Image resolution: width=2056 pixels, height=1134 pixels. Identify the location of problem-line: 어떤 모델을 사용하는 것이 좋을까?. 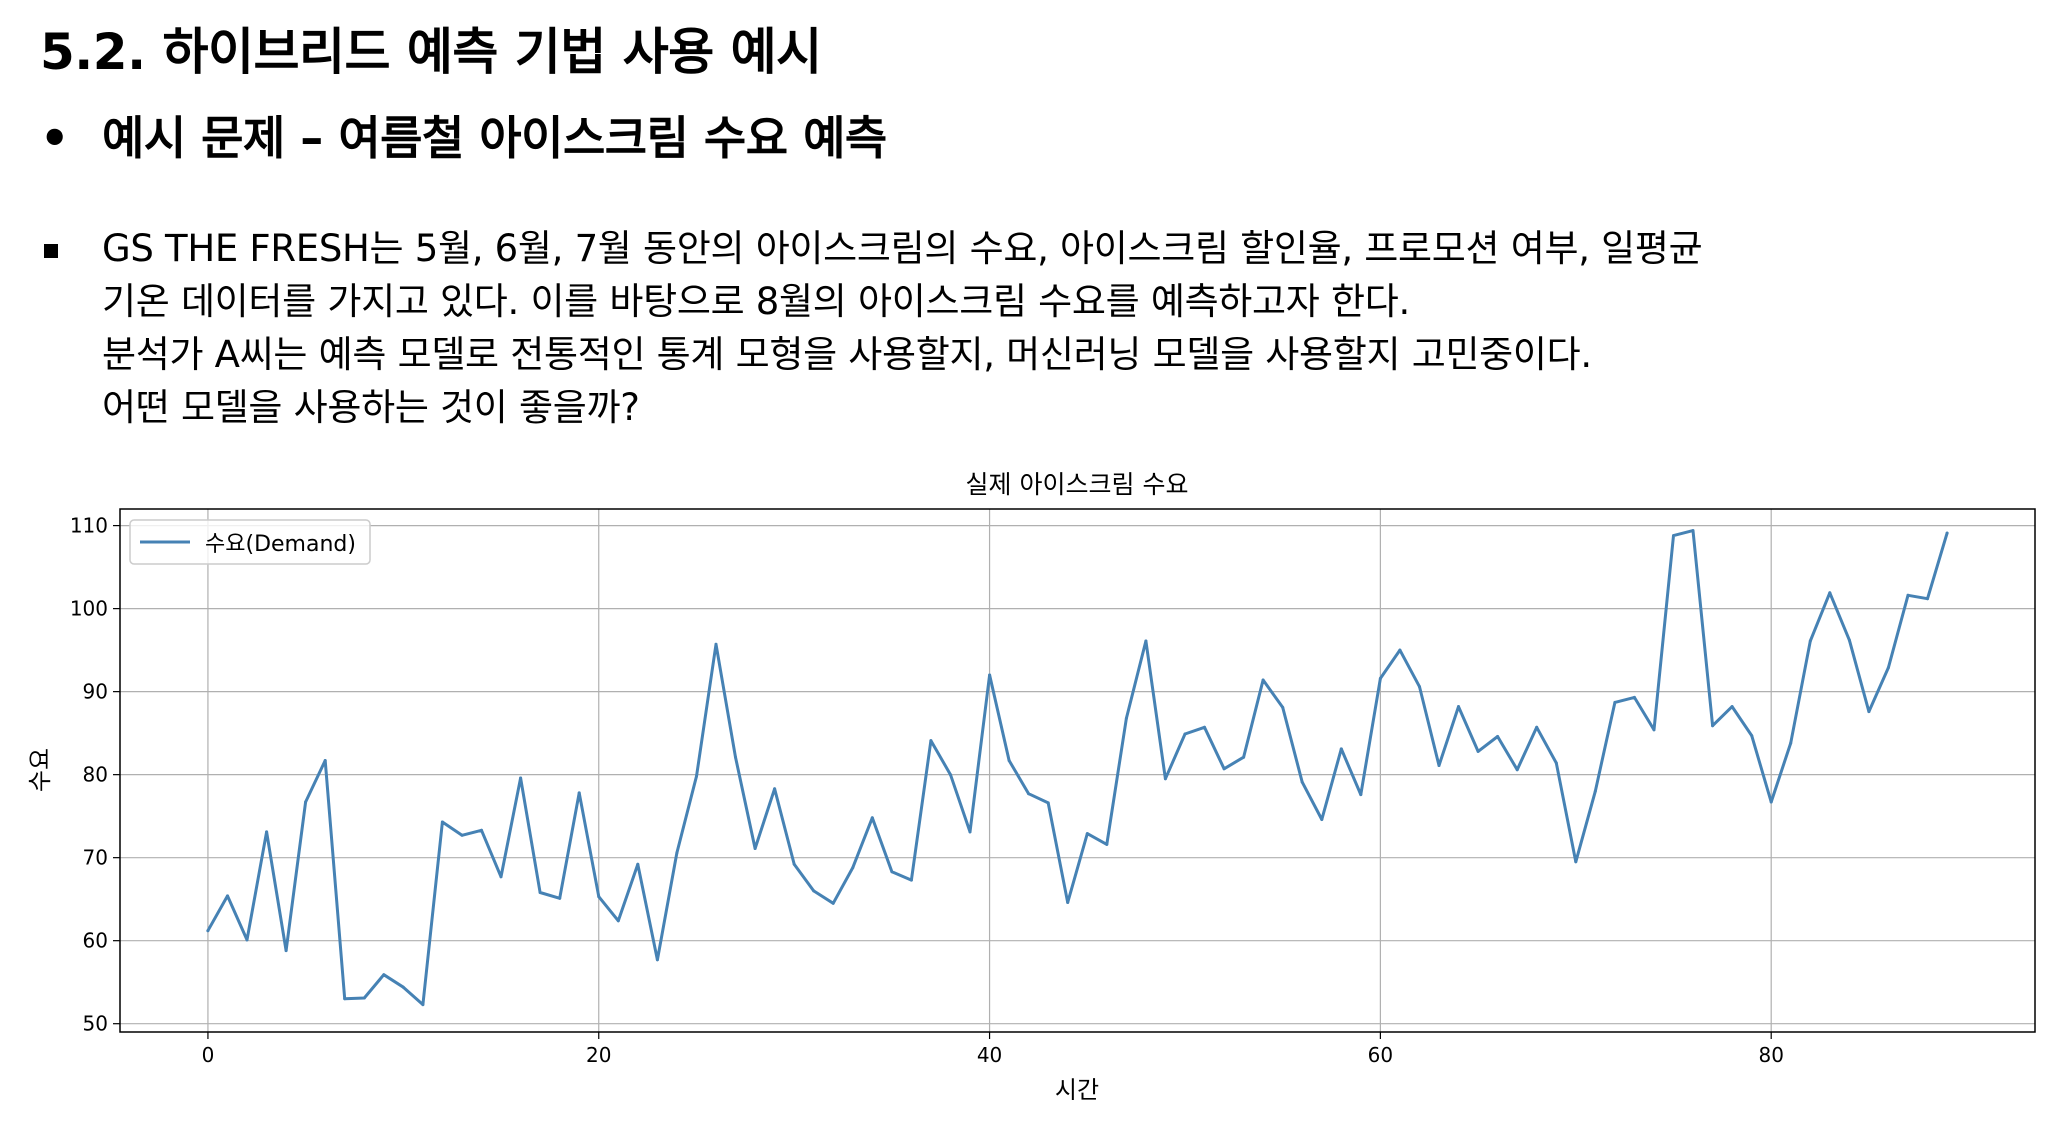
(371, 407).